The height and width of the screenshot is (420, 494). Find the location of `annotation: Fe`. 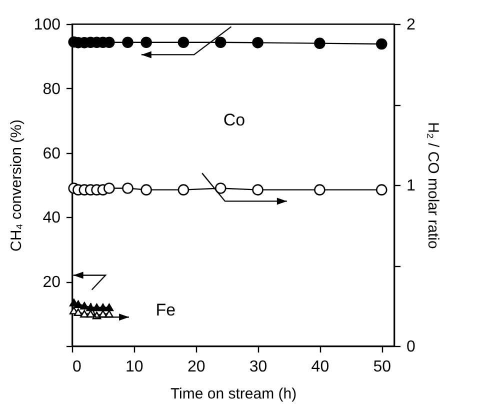

annotation: Fe is located at coordinates (166, 310).